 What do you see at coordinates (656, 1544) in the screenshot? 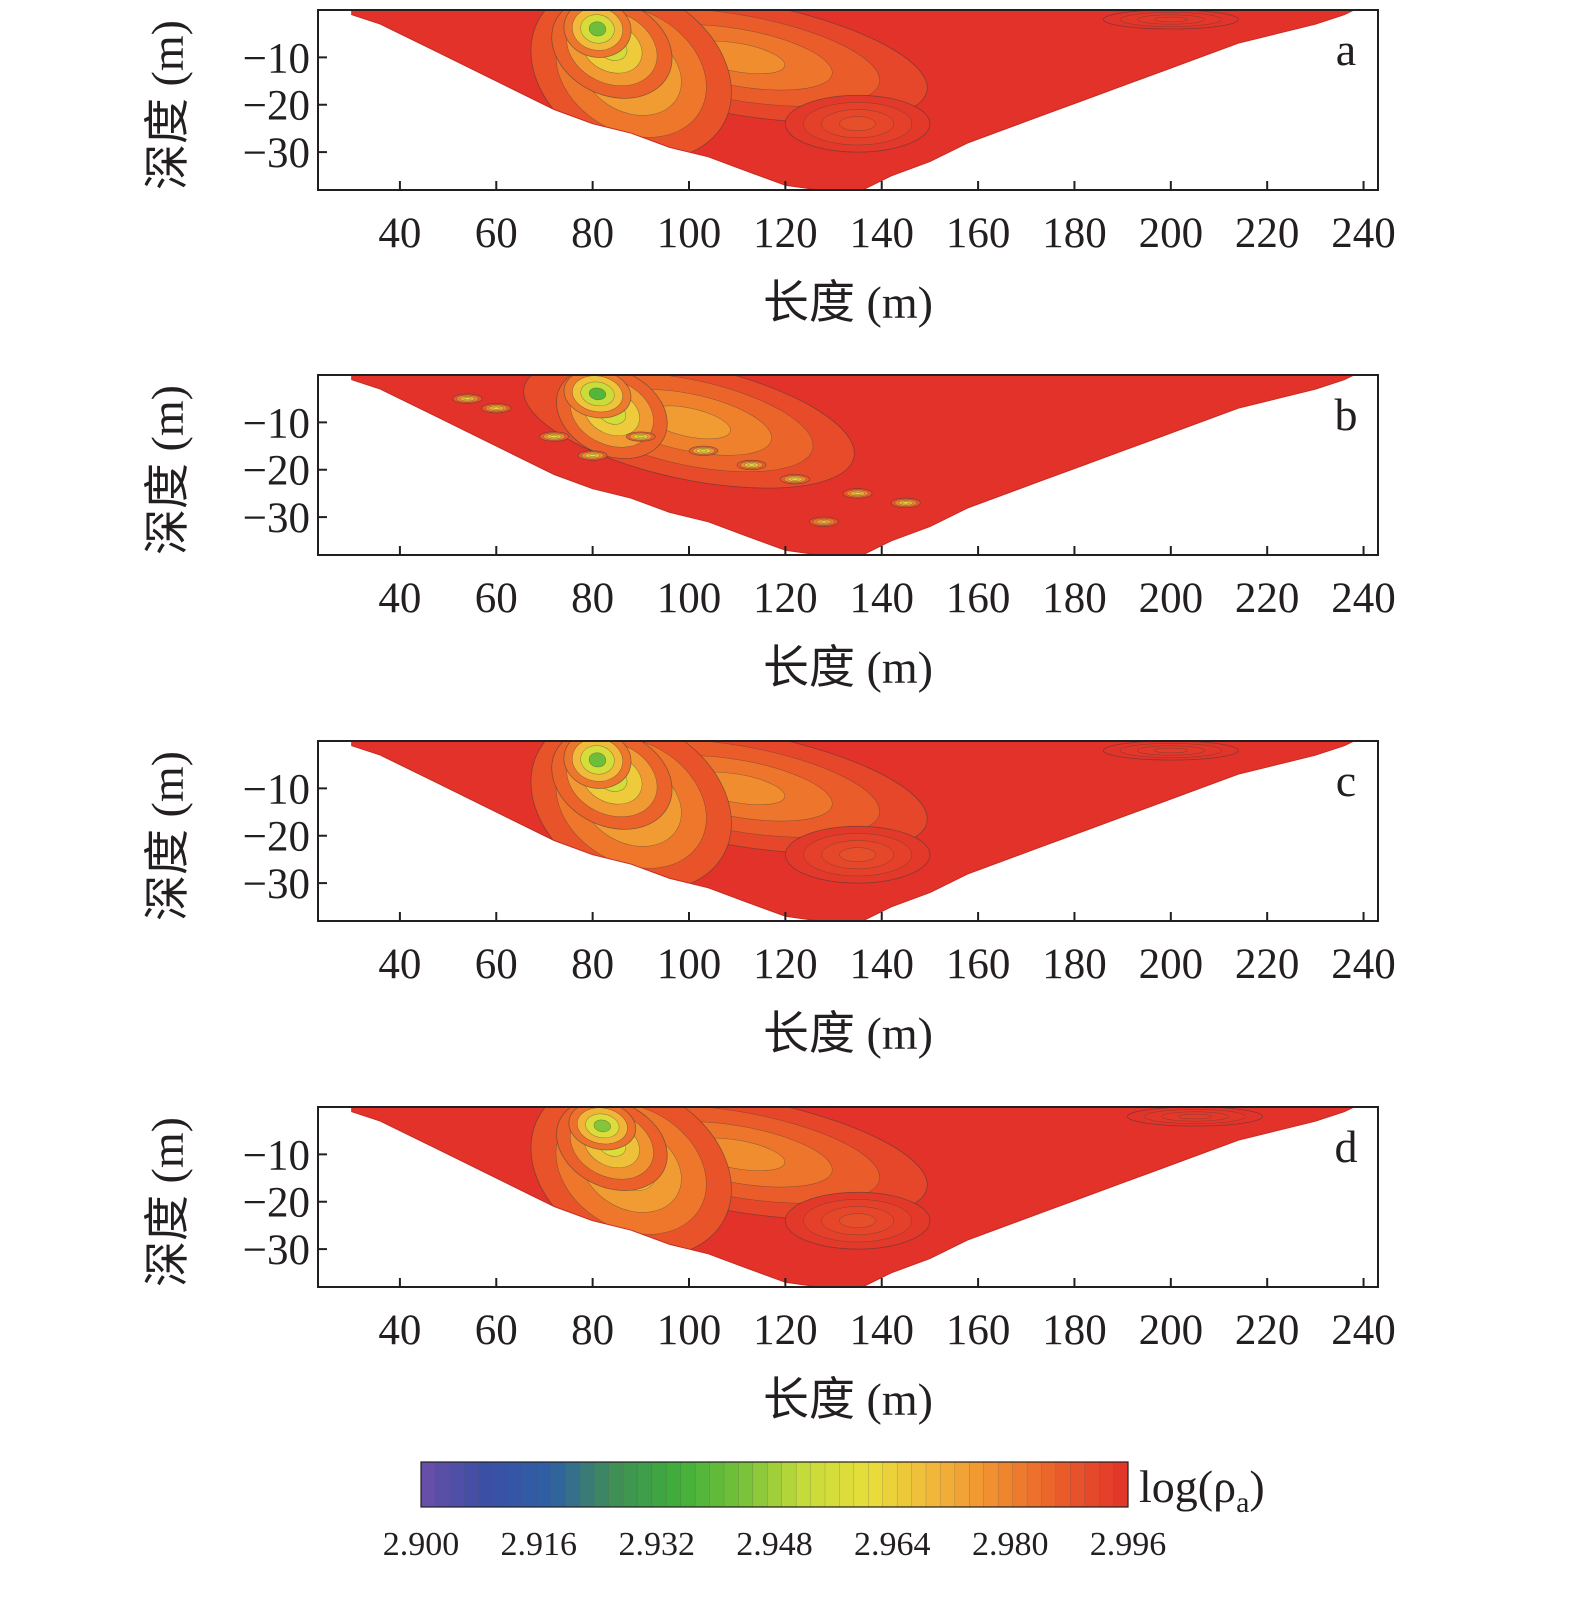
I see `colorbar-tick-label: 2.932` at bounding box center [656, 1544].